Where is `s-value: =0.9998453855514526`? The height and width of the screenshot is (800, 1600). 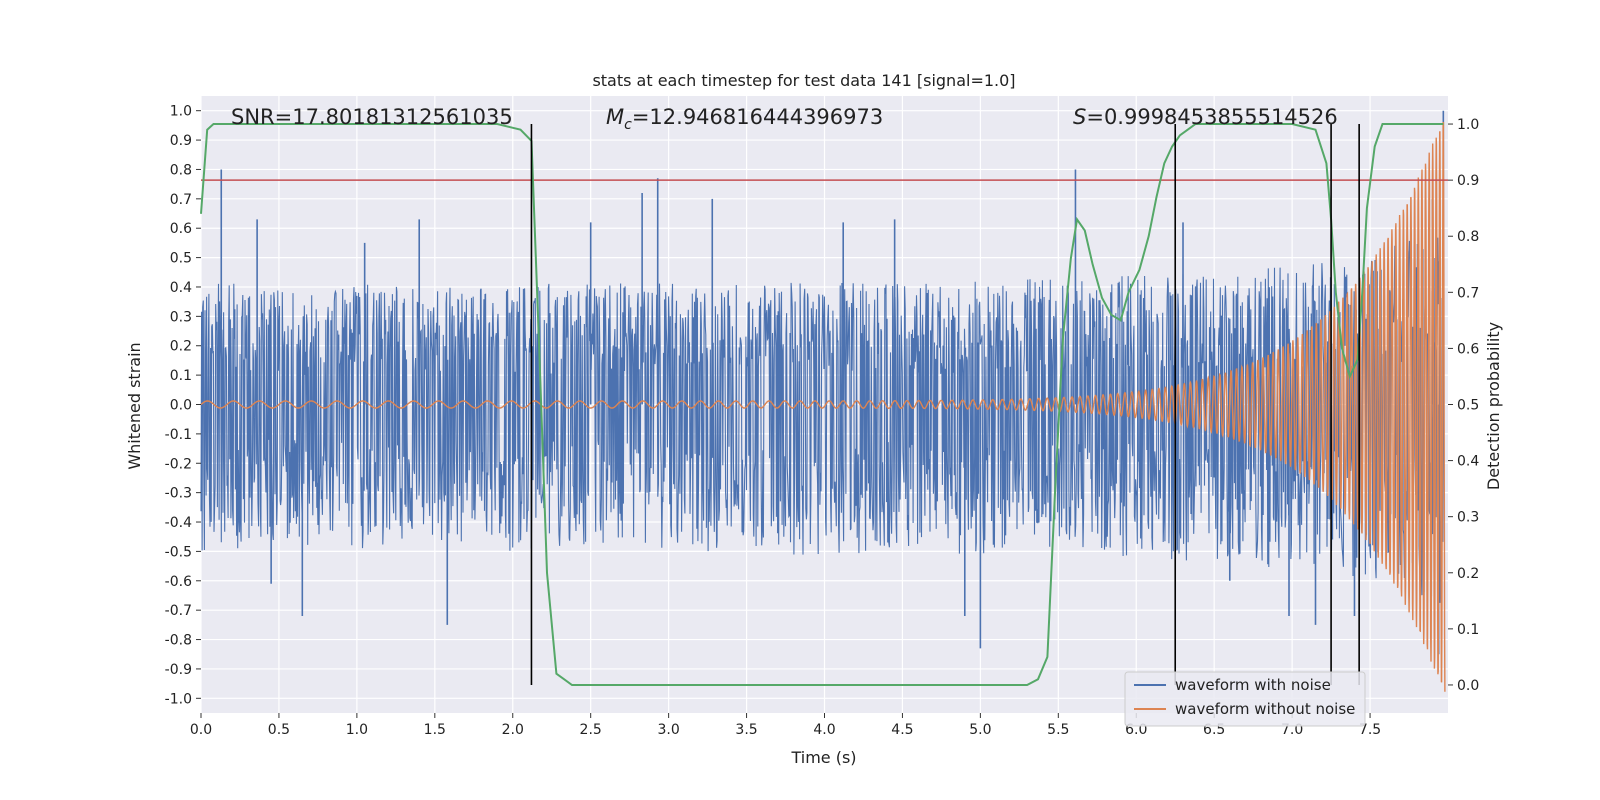 s-value: =0.9998453855514526 is located at coordinates (1211, 117).